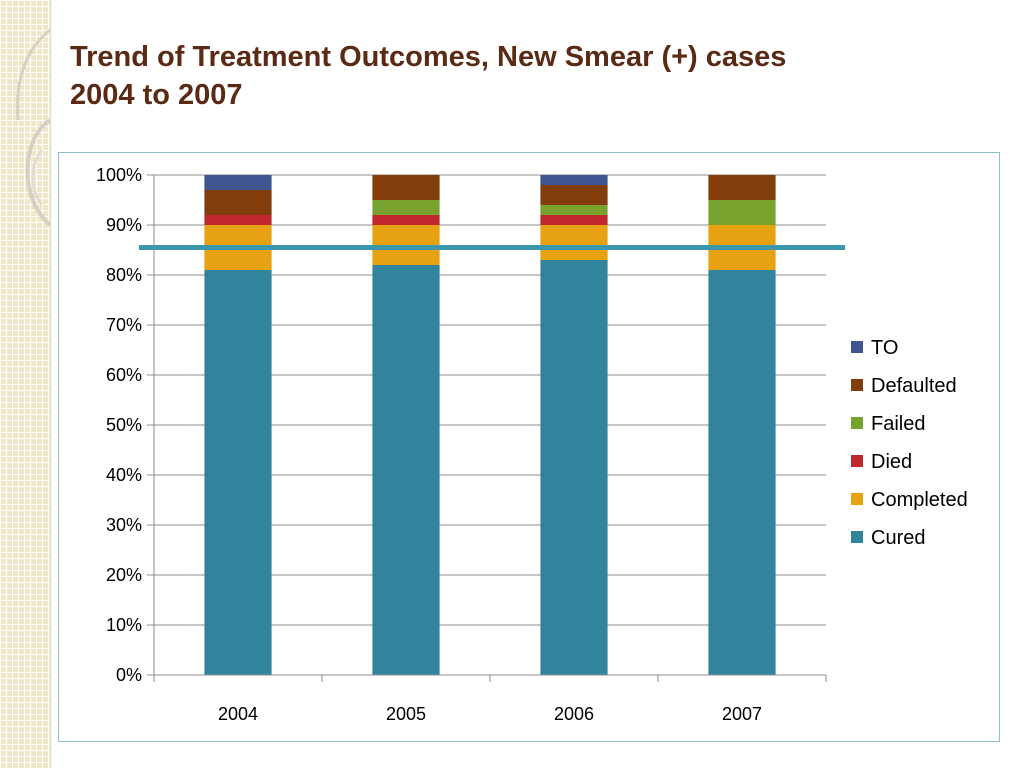  Describe the element at coordinates (124, 575) in the screenshot. I see `y-tick-label: 20%` at that location.